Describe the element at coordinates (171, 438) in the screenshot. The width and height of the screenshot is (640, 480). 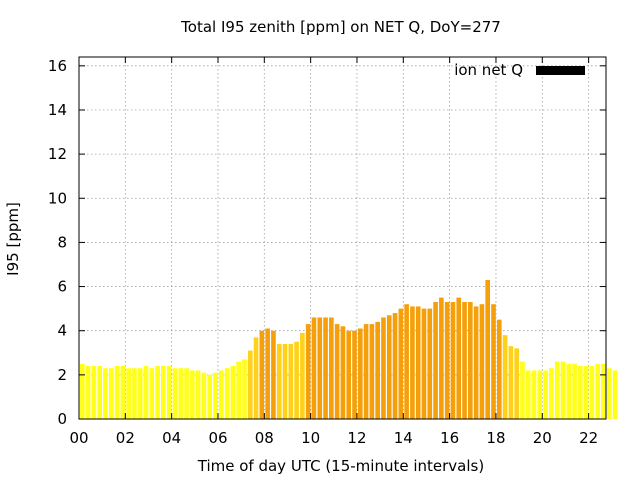
I see `x-tick-label: 04` at that location.